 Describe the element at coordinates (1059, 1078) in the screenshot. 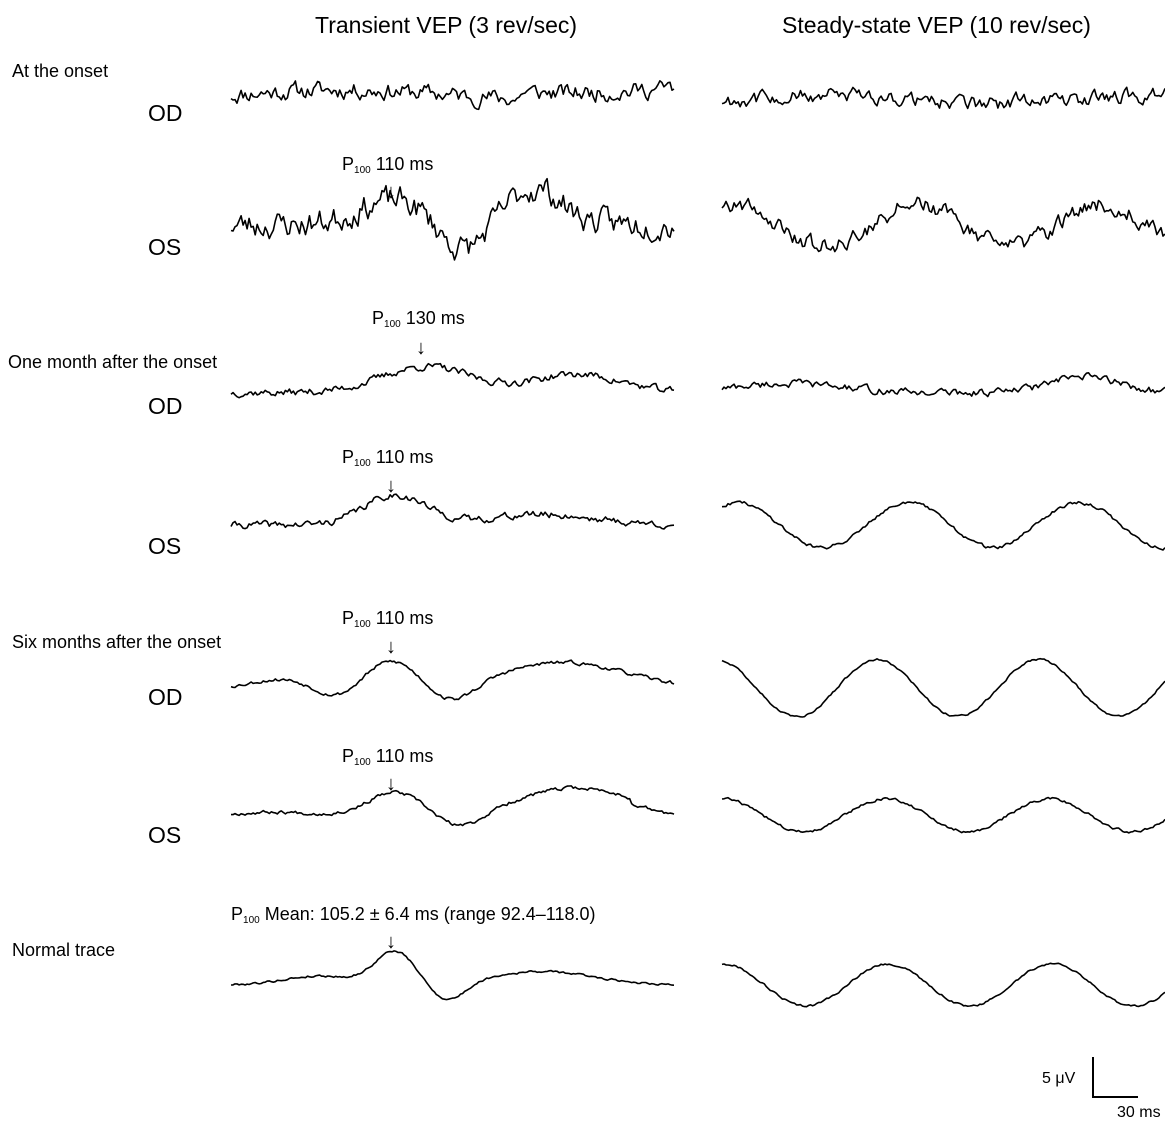

I see `scale-bar-amplitude: 5 μV` at that location.